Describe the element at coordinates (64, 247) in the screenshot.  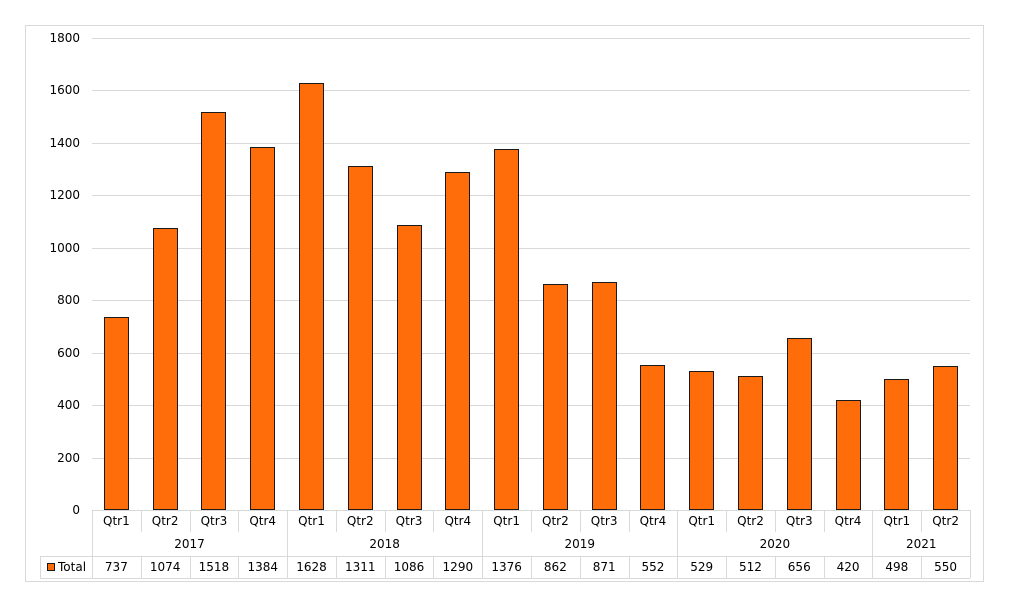
I see `y-tick-label: 1000` at that location.